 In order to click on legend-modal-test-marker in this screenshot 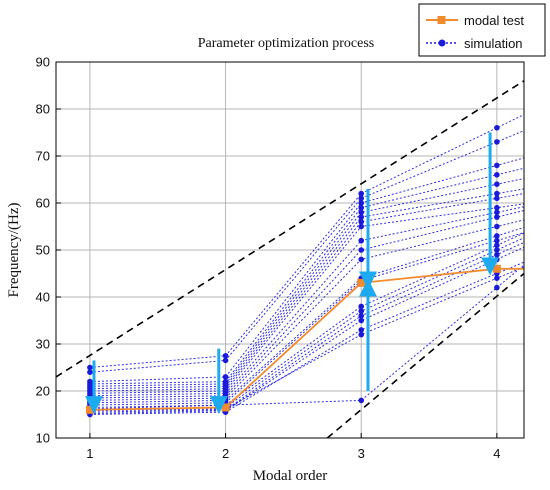, I will do `click(441, 20)`.